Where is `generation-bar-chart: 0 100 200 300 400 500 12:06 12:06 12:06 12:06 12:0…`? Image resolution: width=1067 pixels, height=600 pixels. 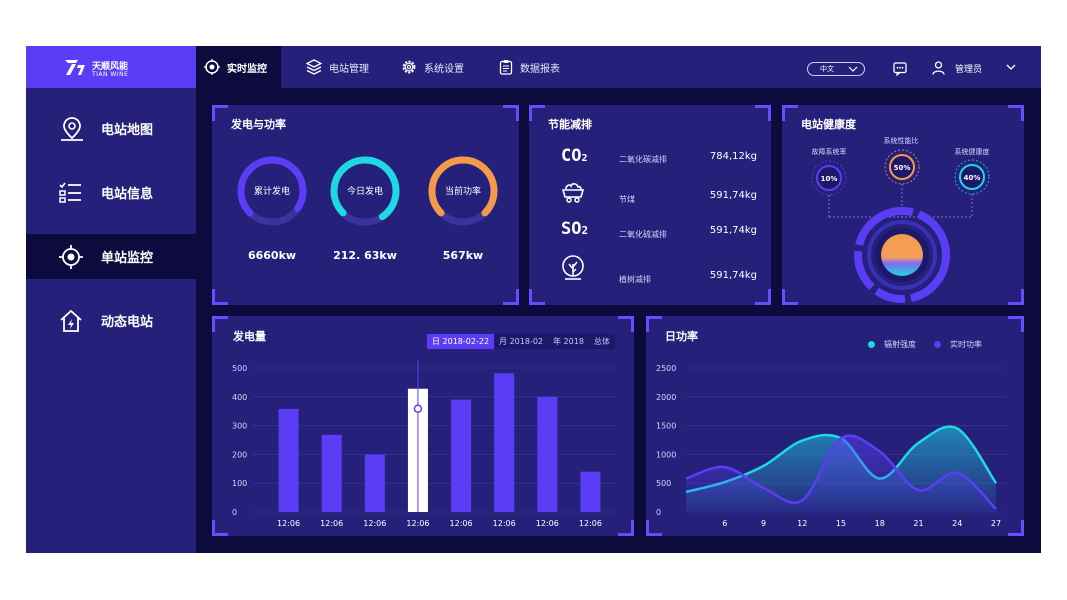
generation-bar-chart: 0 100 200 300 400 500 12:06 12:06 12:06 12:06 12:0… is located at coordinates (424, 444).